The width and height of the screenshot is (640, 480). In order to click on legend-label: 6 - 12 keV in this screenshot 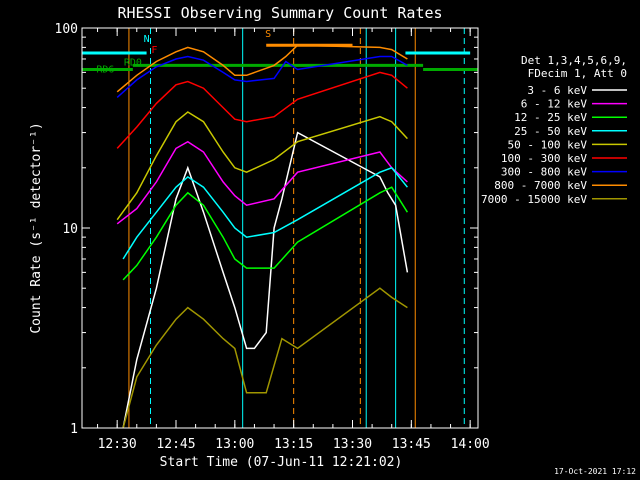, I will do `click(554, 104)`.